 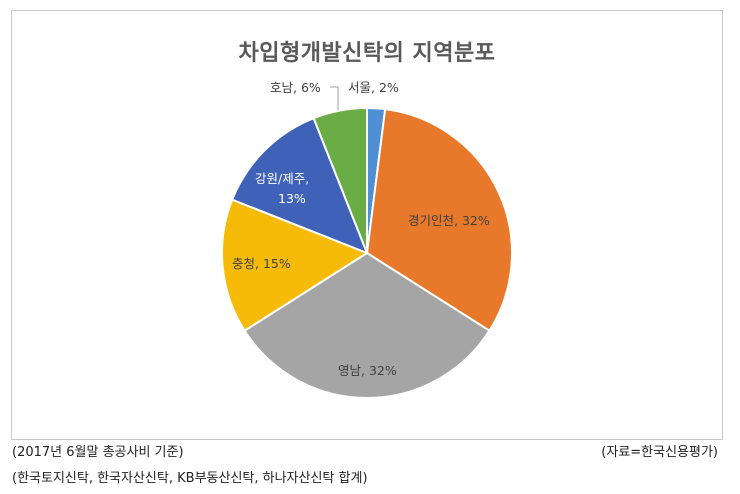 What do you see at coordinates (282, 178) in the screenshot?
I see `label-gangwon-jeju: 강원/제주,` at bounding box center [282, 178].